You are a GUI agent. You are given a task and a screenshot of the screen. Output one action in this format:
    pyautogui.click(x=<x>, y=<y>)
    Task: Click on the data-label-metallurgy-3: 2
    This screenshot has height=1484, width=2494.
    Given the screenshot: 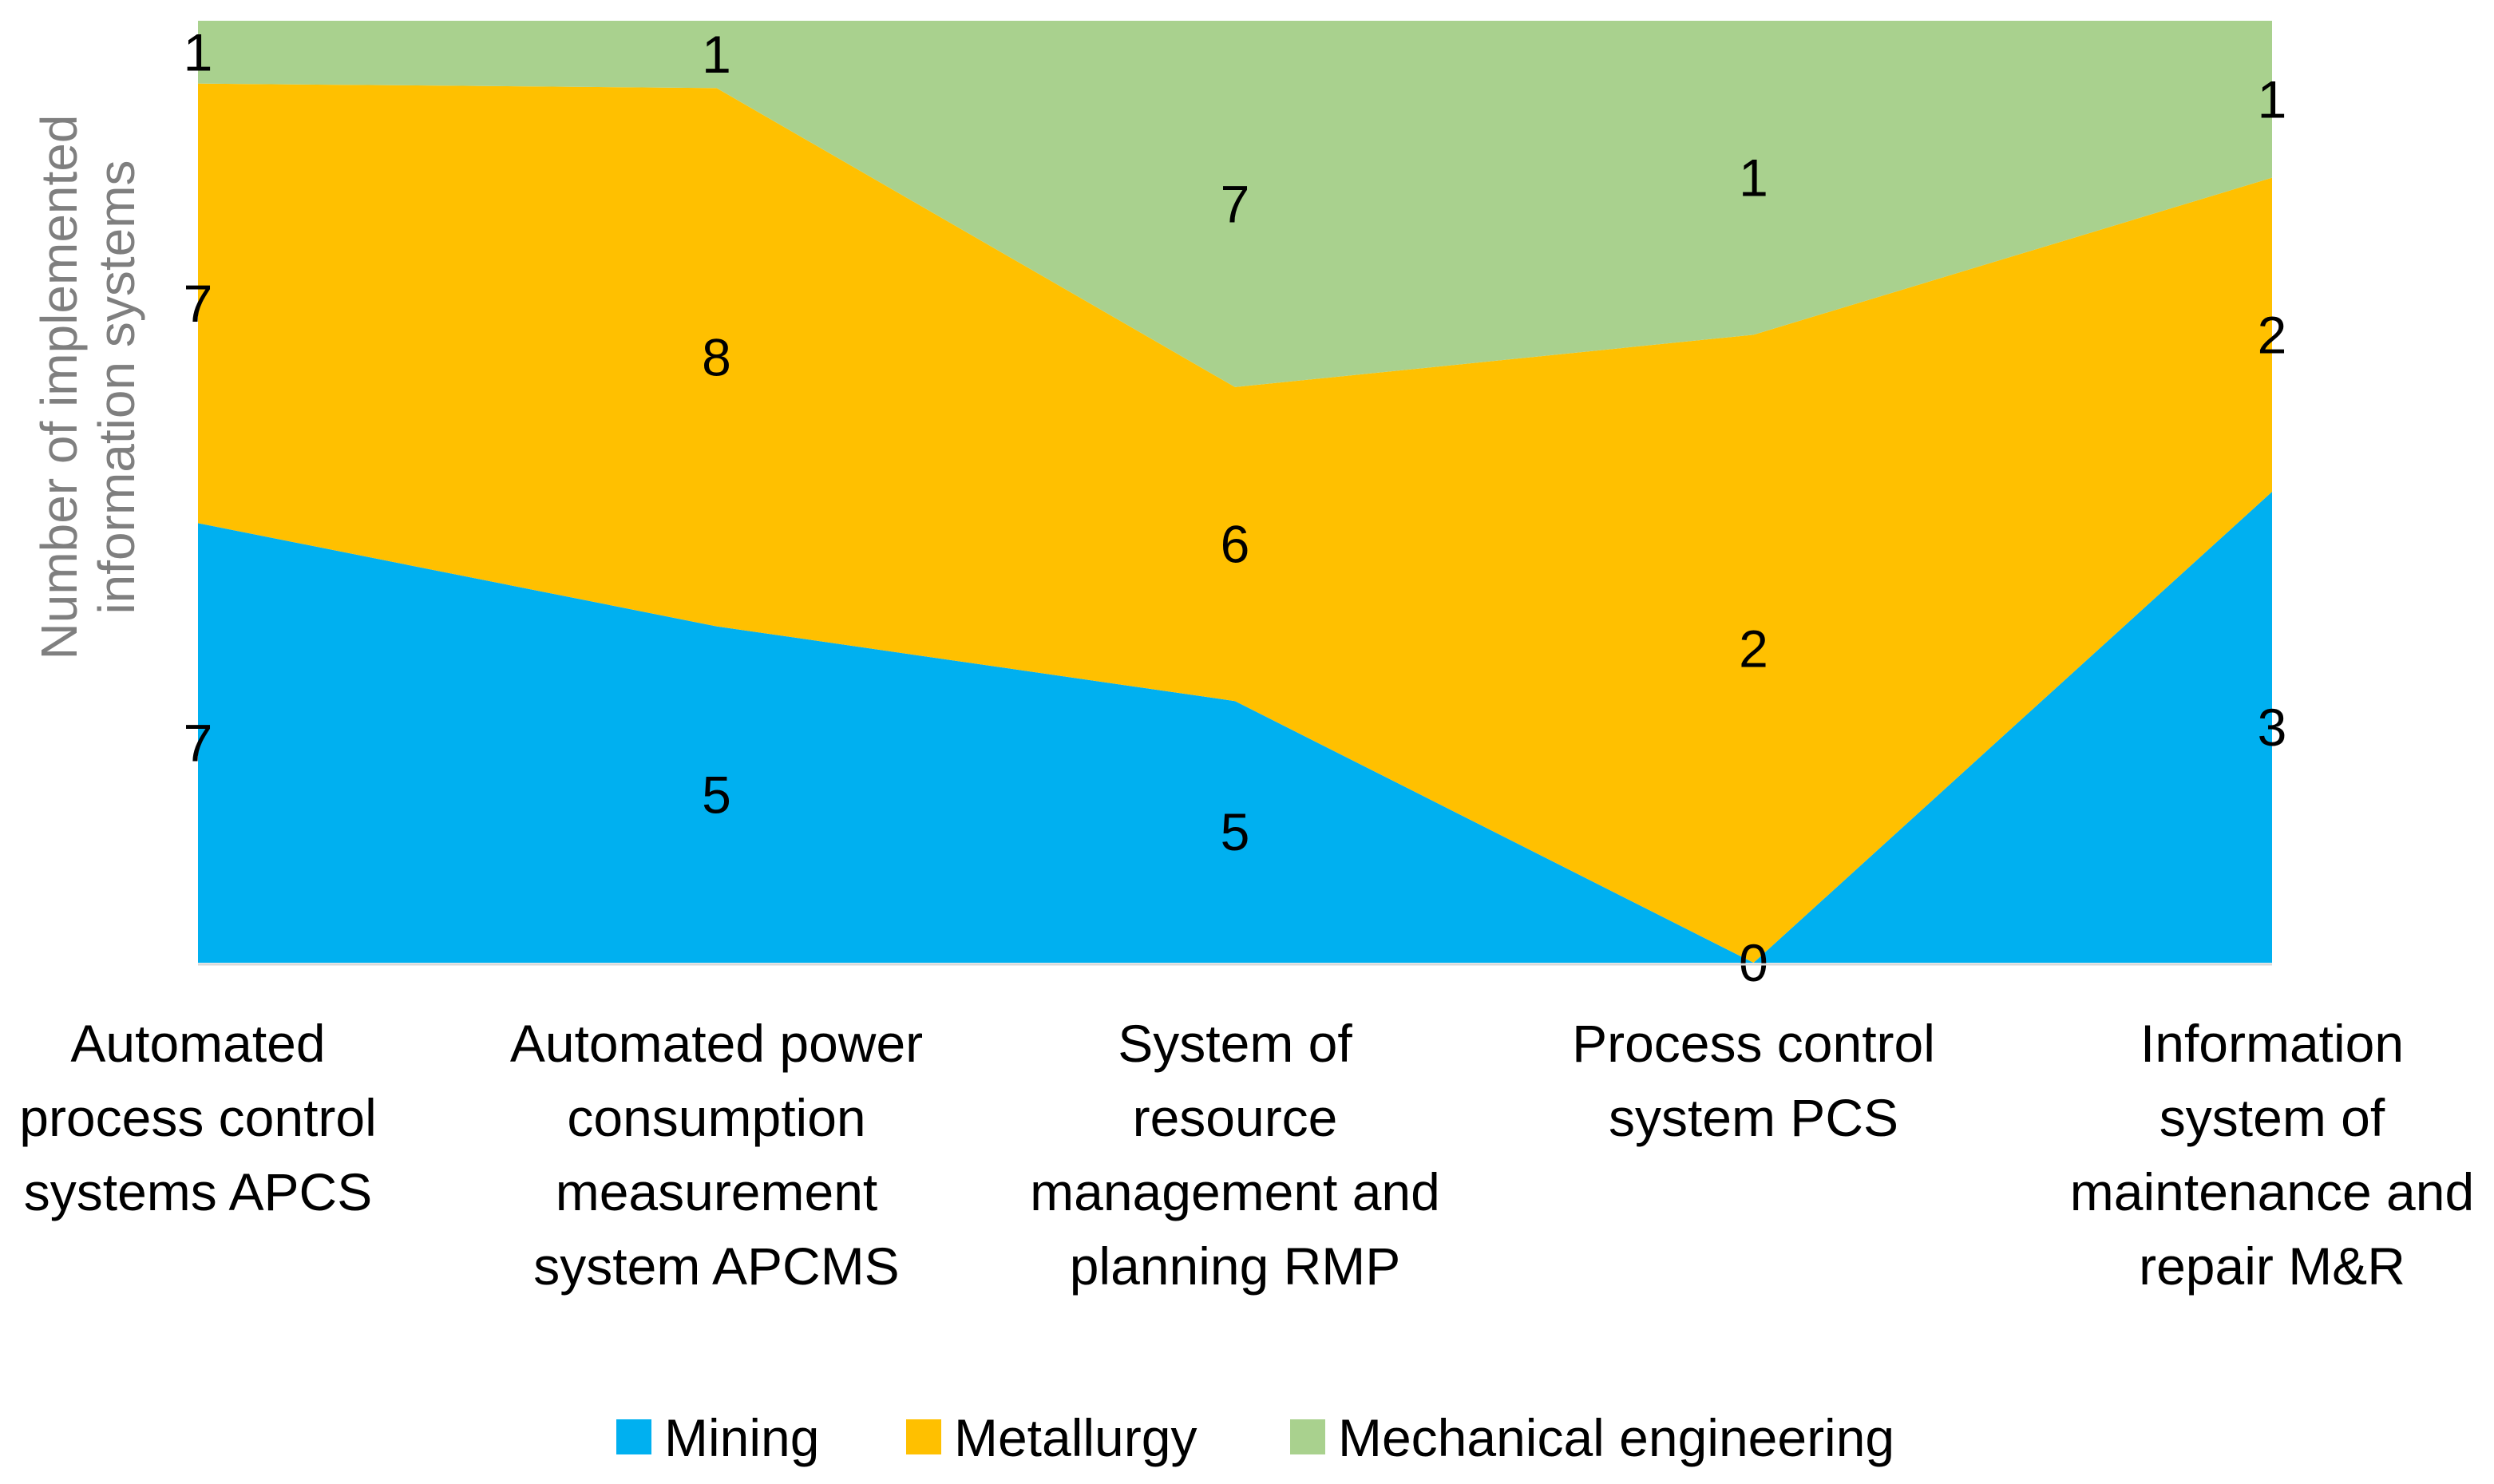 What is the action you would take?
    pyautogui.click(x=1753, y=649)
    